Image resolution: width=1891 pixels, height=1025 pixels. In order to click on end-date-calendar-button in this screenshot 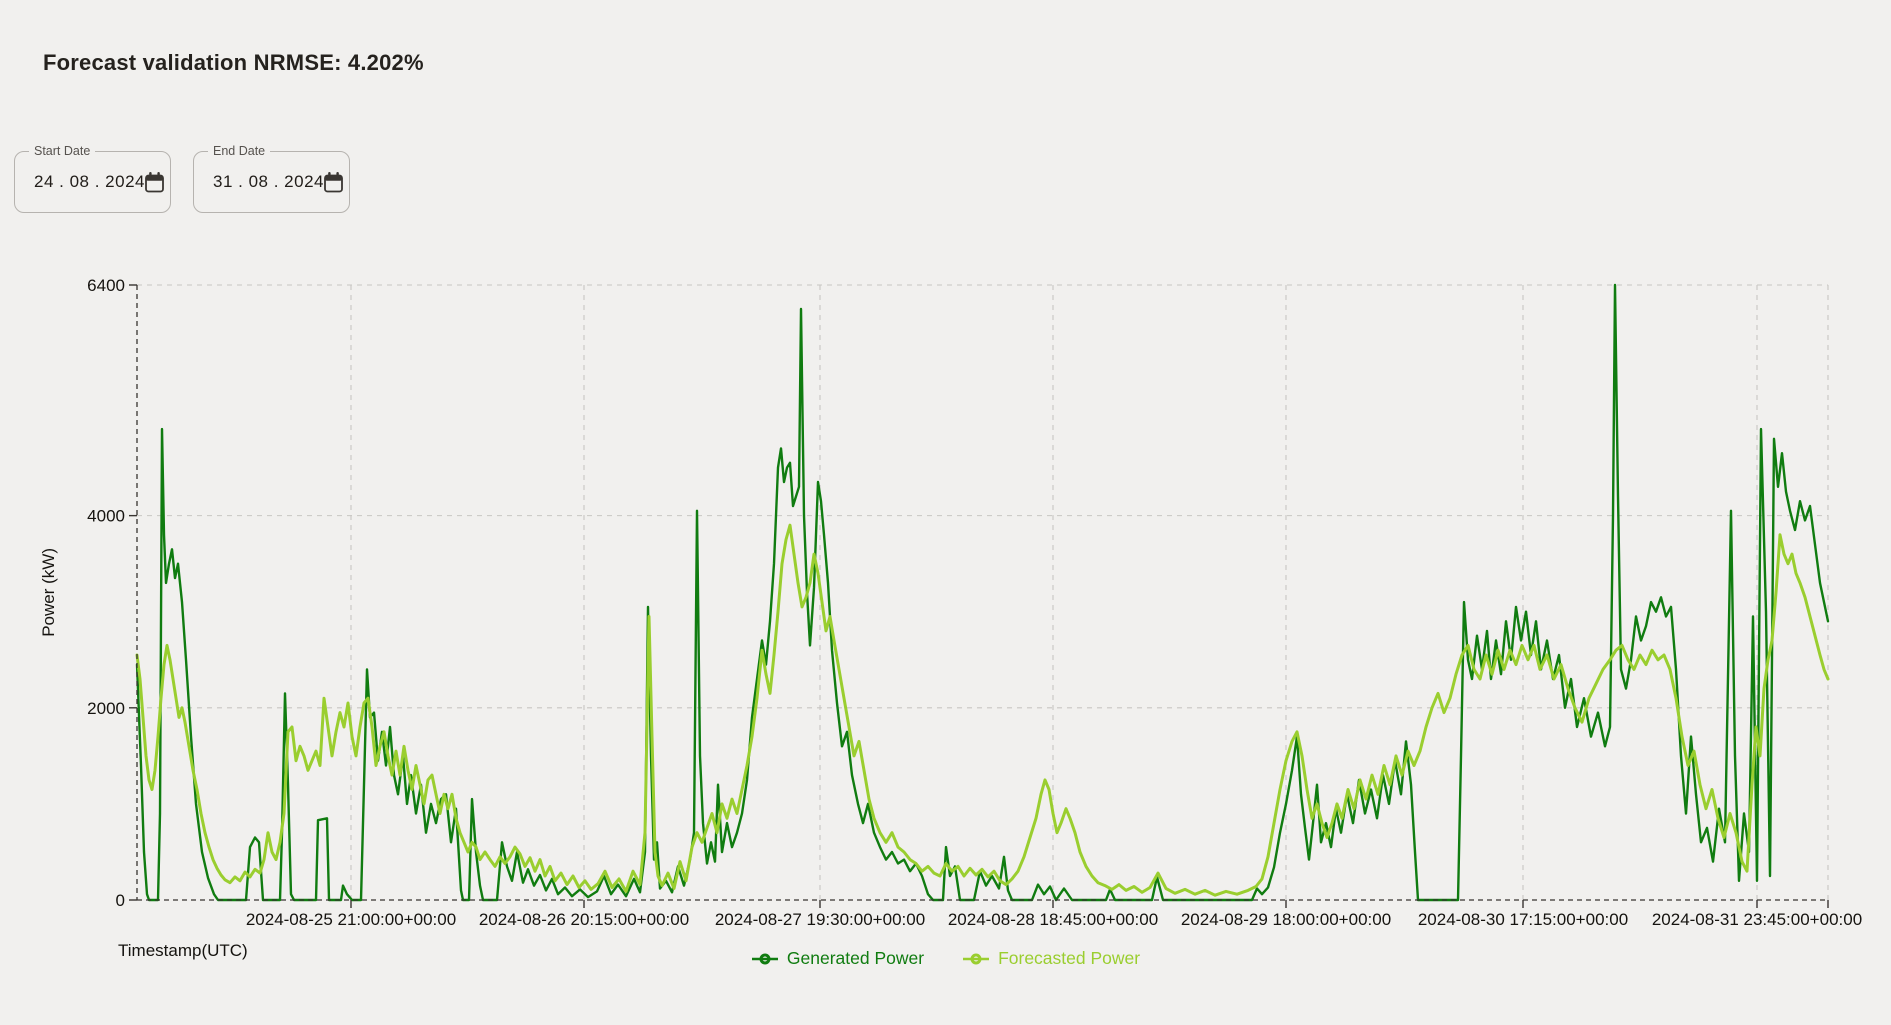, I will do `click(333, 182)`.